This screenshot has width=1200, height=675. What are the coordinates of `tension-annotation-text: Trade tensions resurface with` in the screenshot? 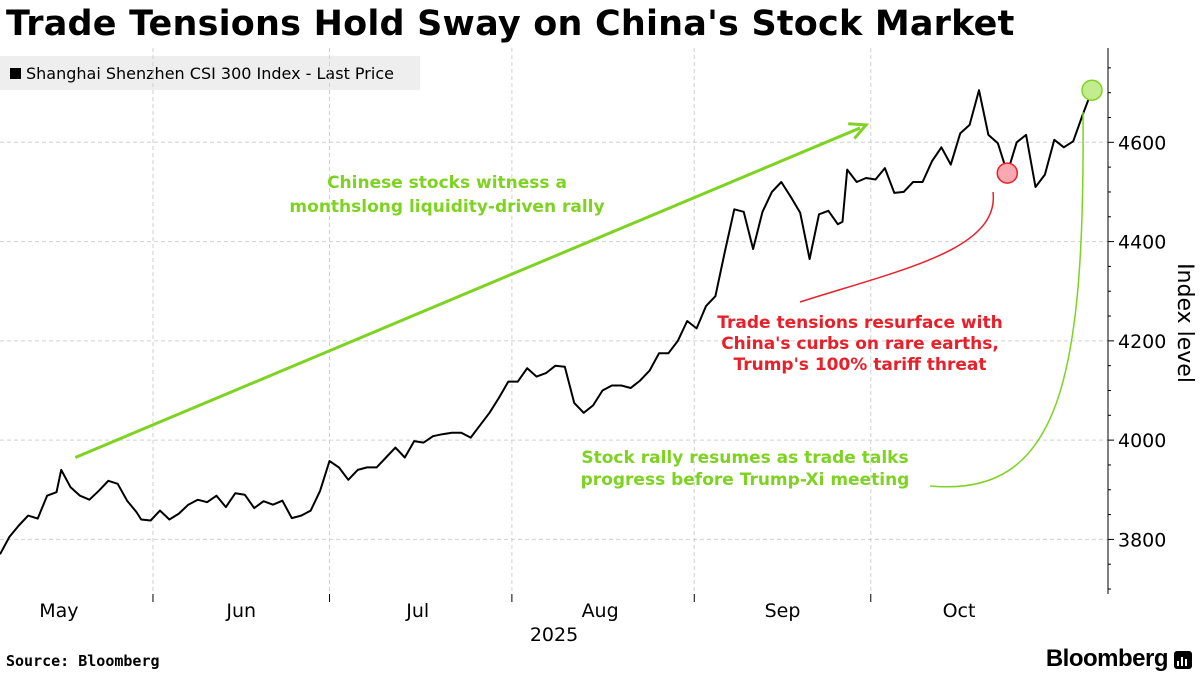 It's located at (859, 323).